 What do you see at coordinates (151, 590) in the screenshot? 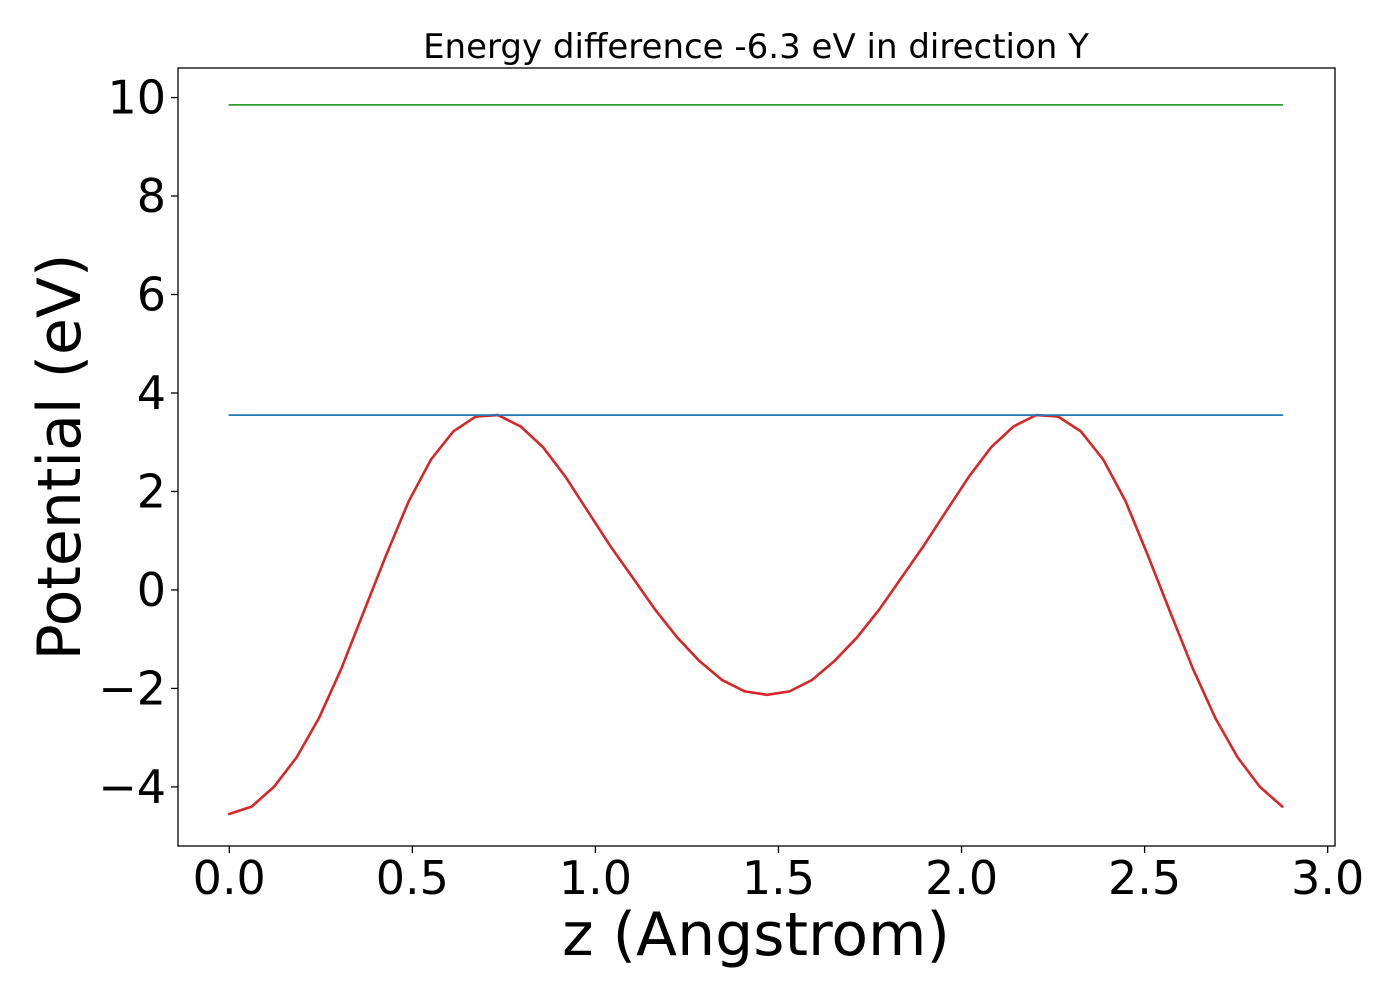
I see `y-tick-label: 0` at bounding box center [151, 590].